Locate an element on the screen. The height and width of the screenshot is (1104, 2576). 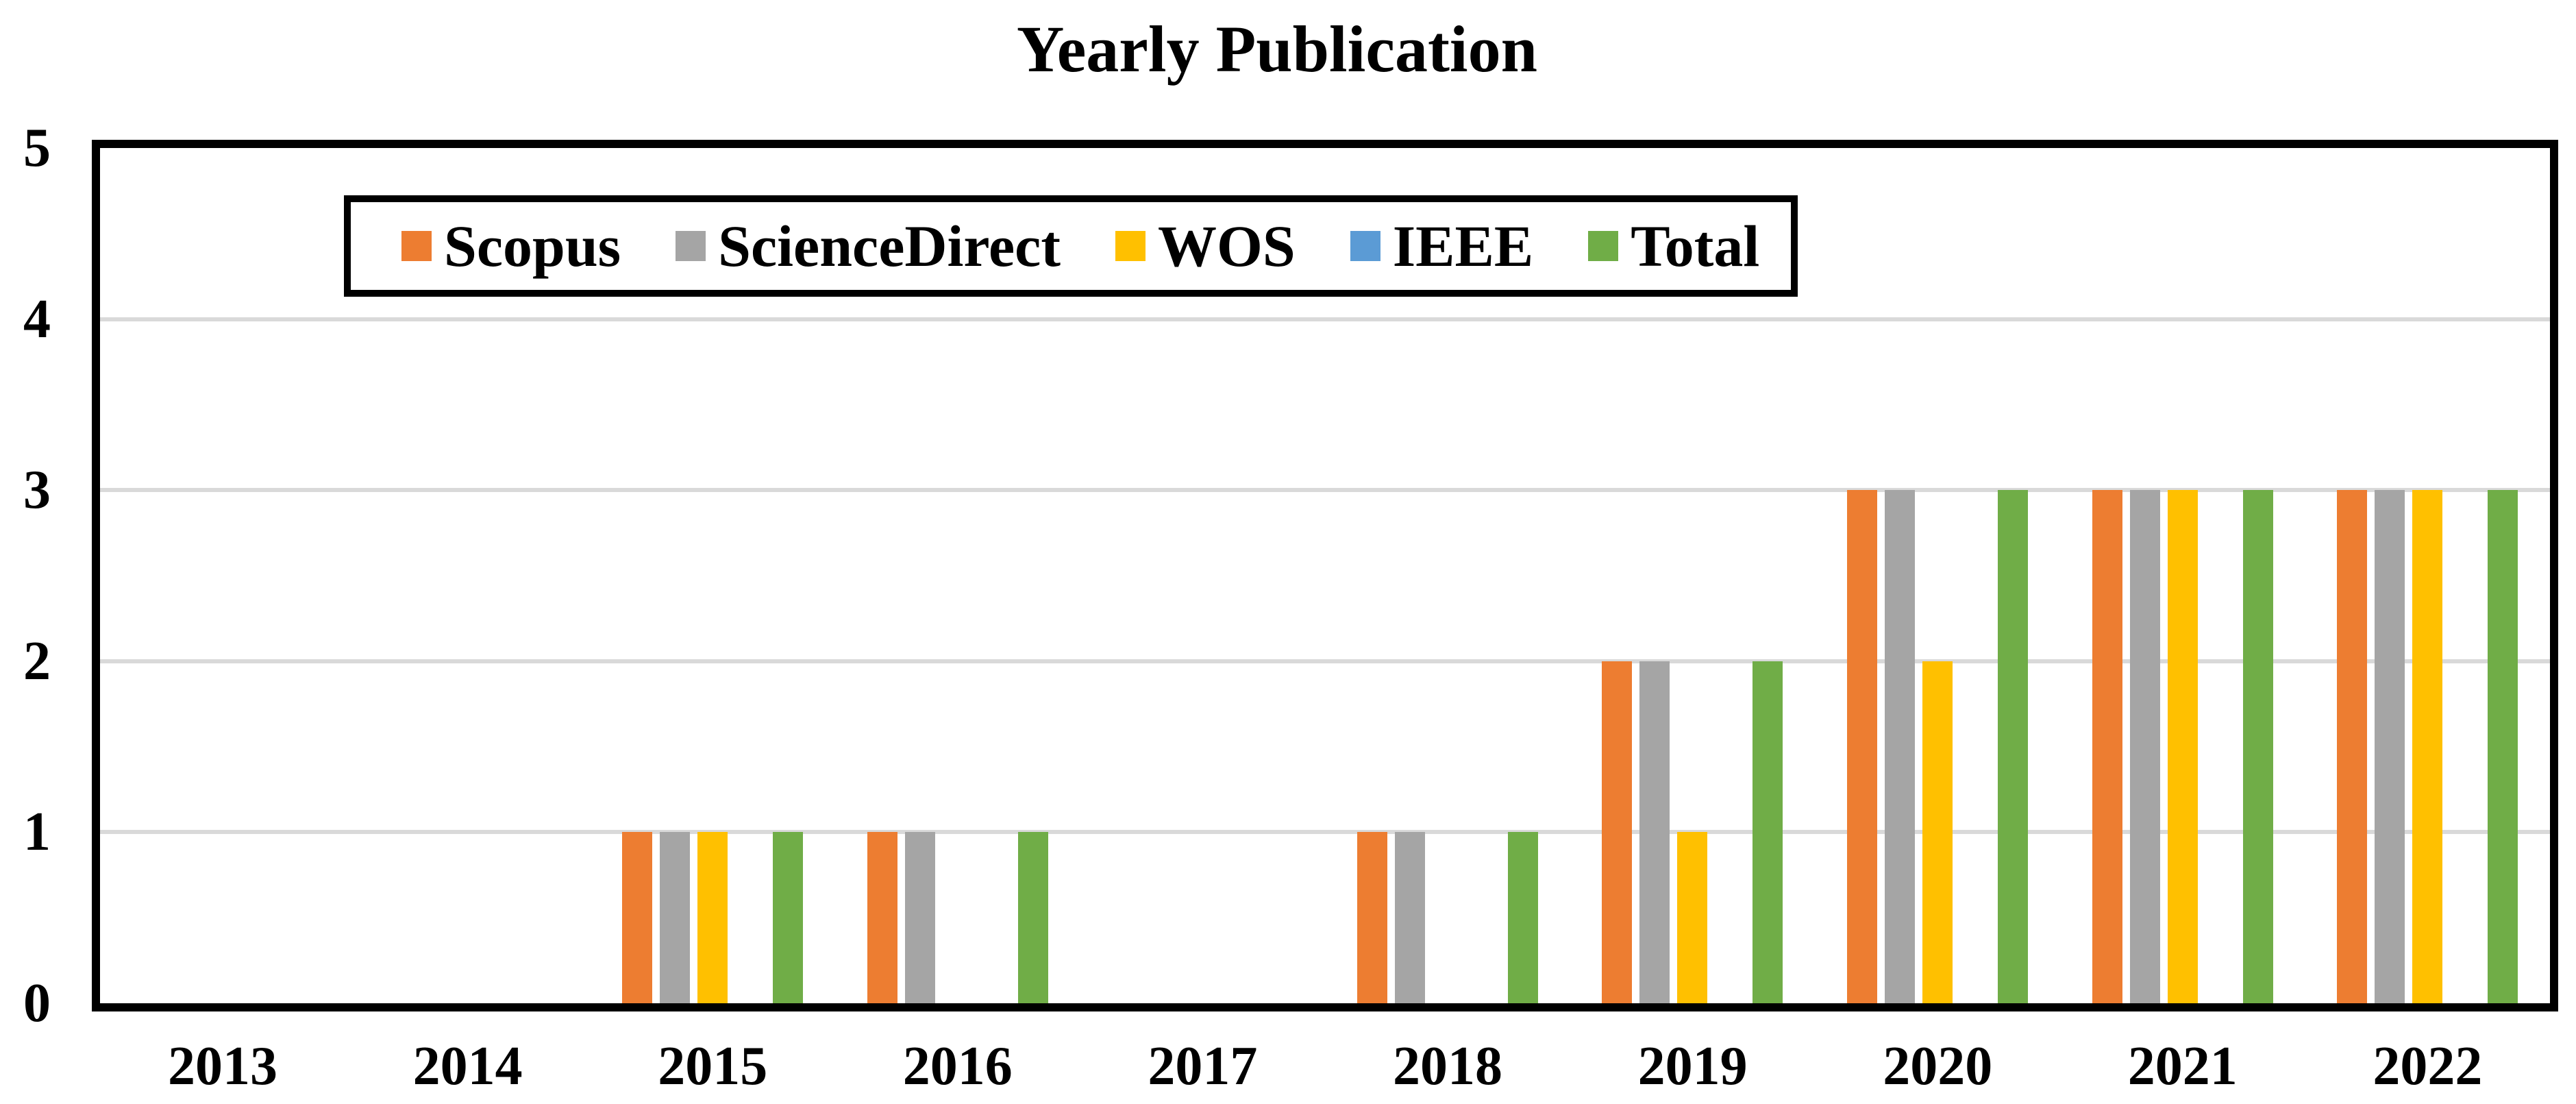
legend-marker-wos-icon is located at coordinates (1130, 246).